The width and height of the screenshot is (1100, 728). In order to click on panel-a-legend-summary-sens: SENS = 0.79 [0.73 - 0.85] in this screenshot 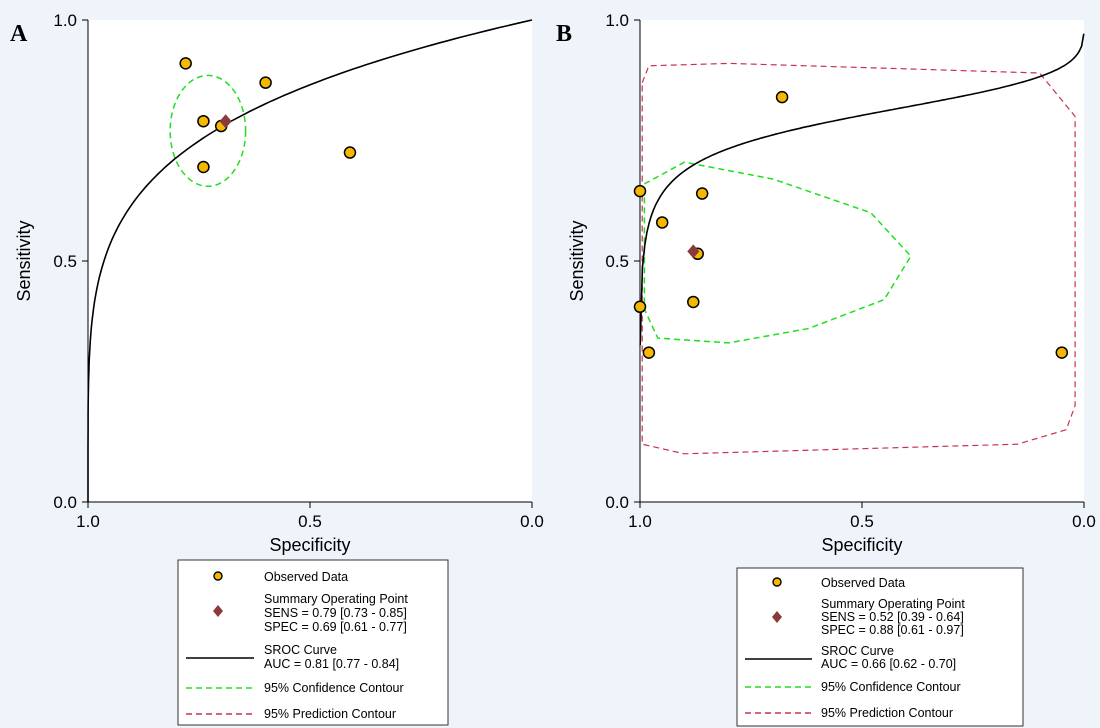, I will do `click(335, 613)`.